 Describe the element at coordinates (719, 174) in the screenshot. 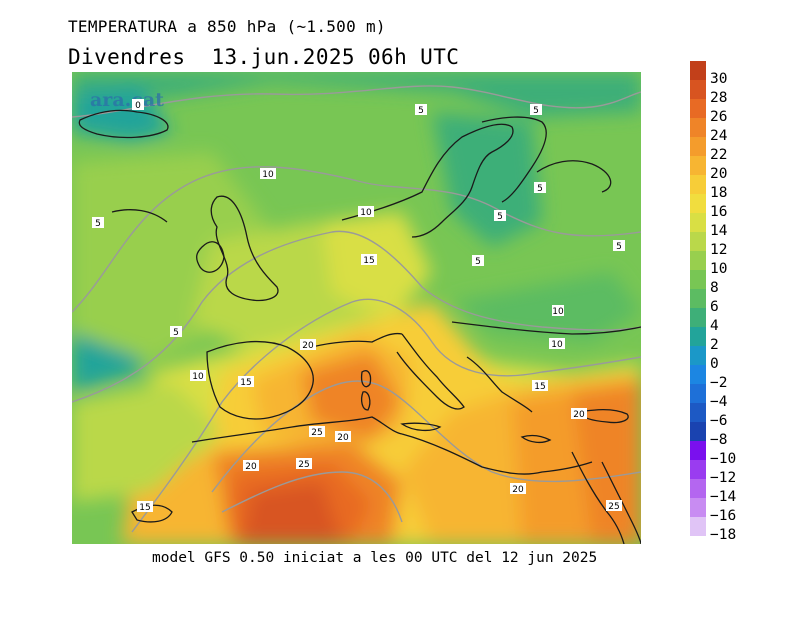

I see `colorbar-label: 20` at that location.